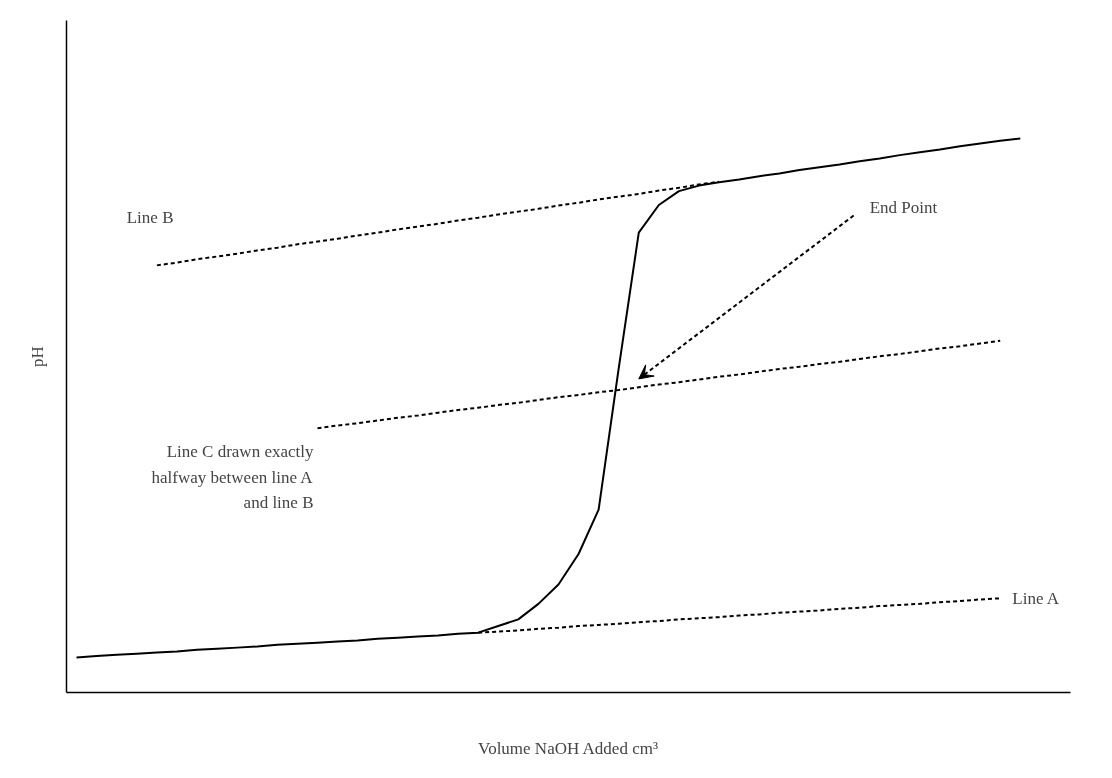  Describe the element at coordinates (150, 217) in the screenshot. I see `text: Line B` at that location.